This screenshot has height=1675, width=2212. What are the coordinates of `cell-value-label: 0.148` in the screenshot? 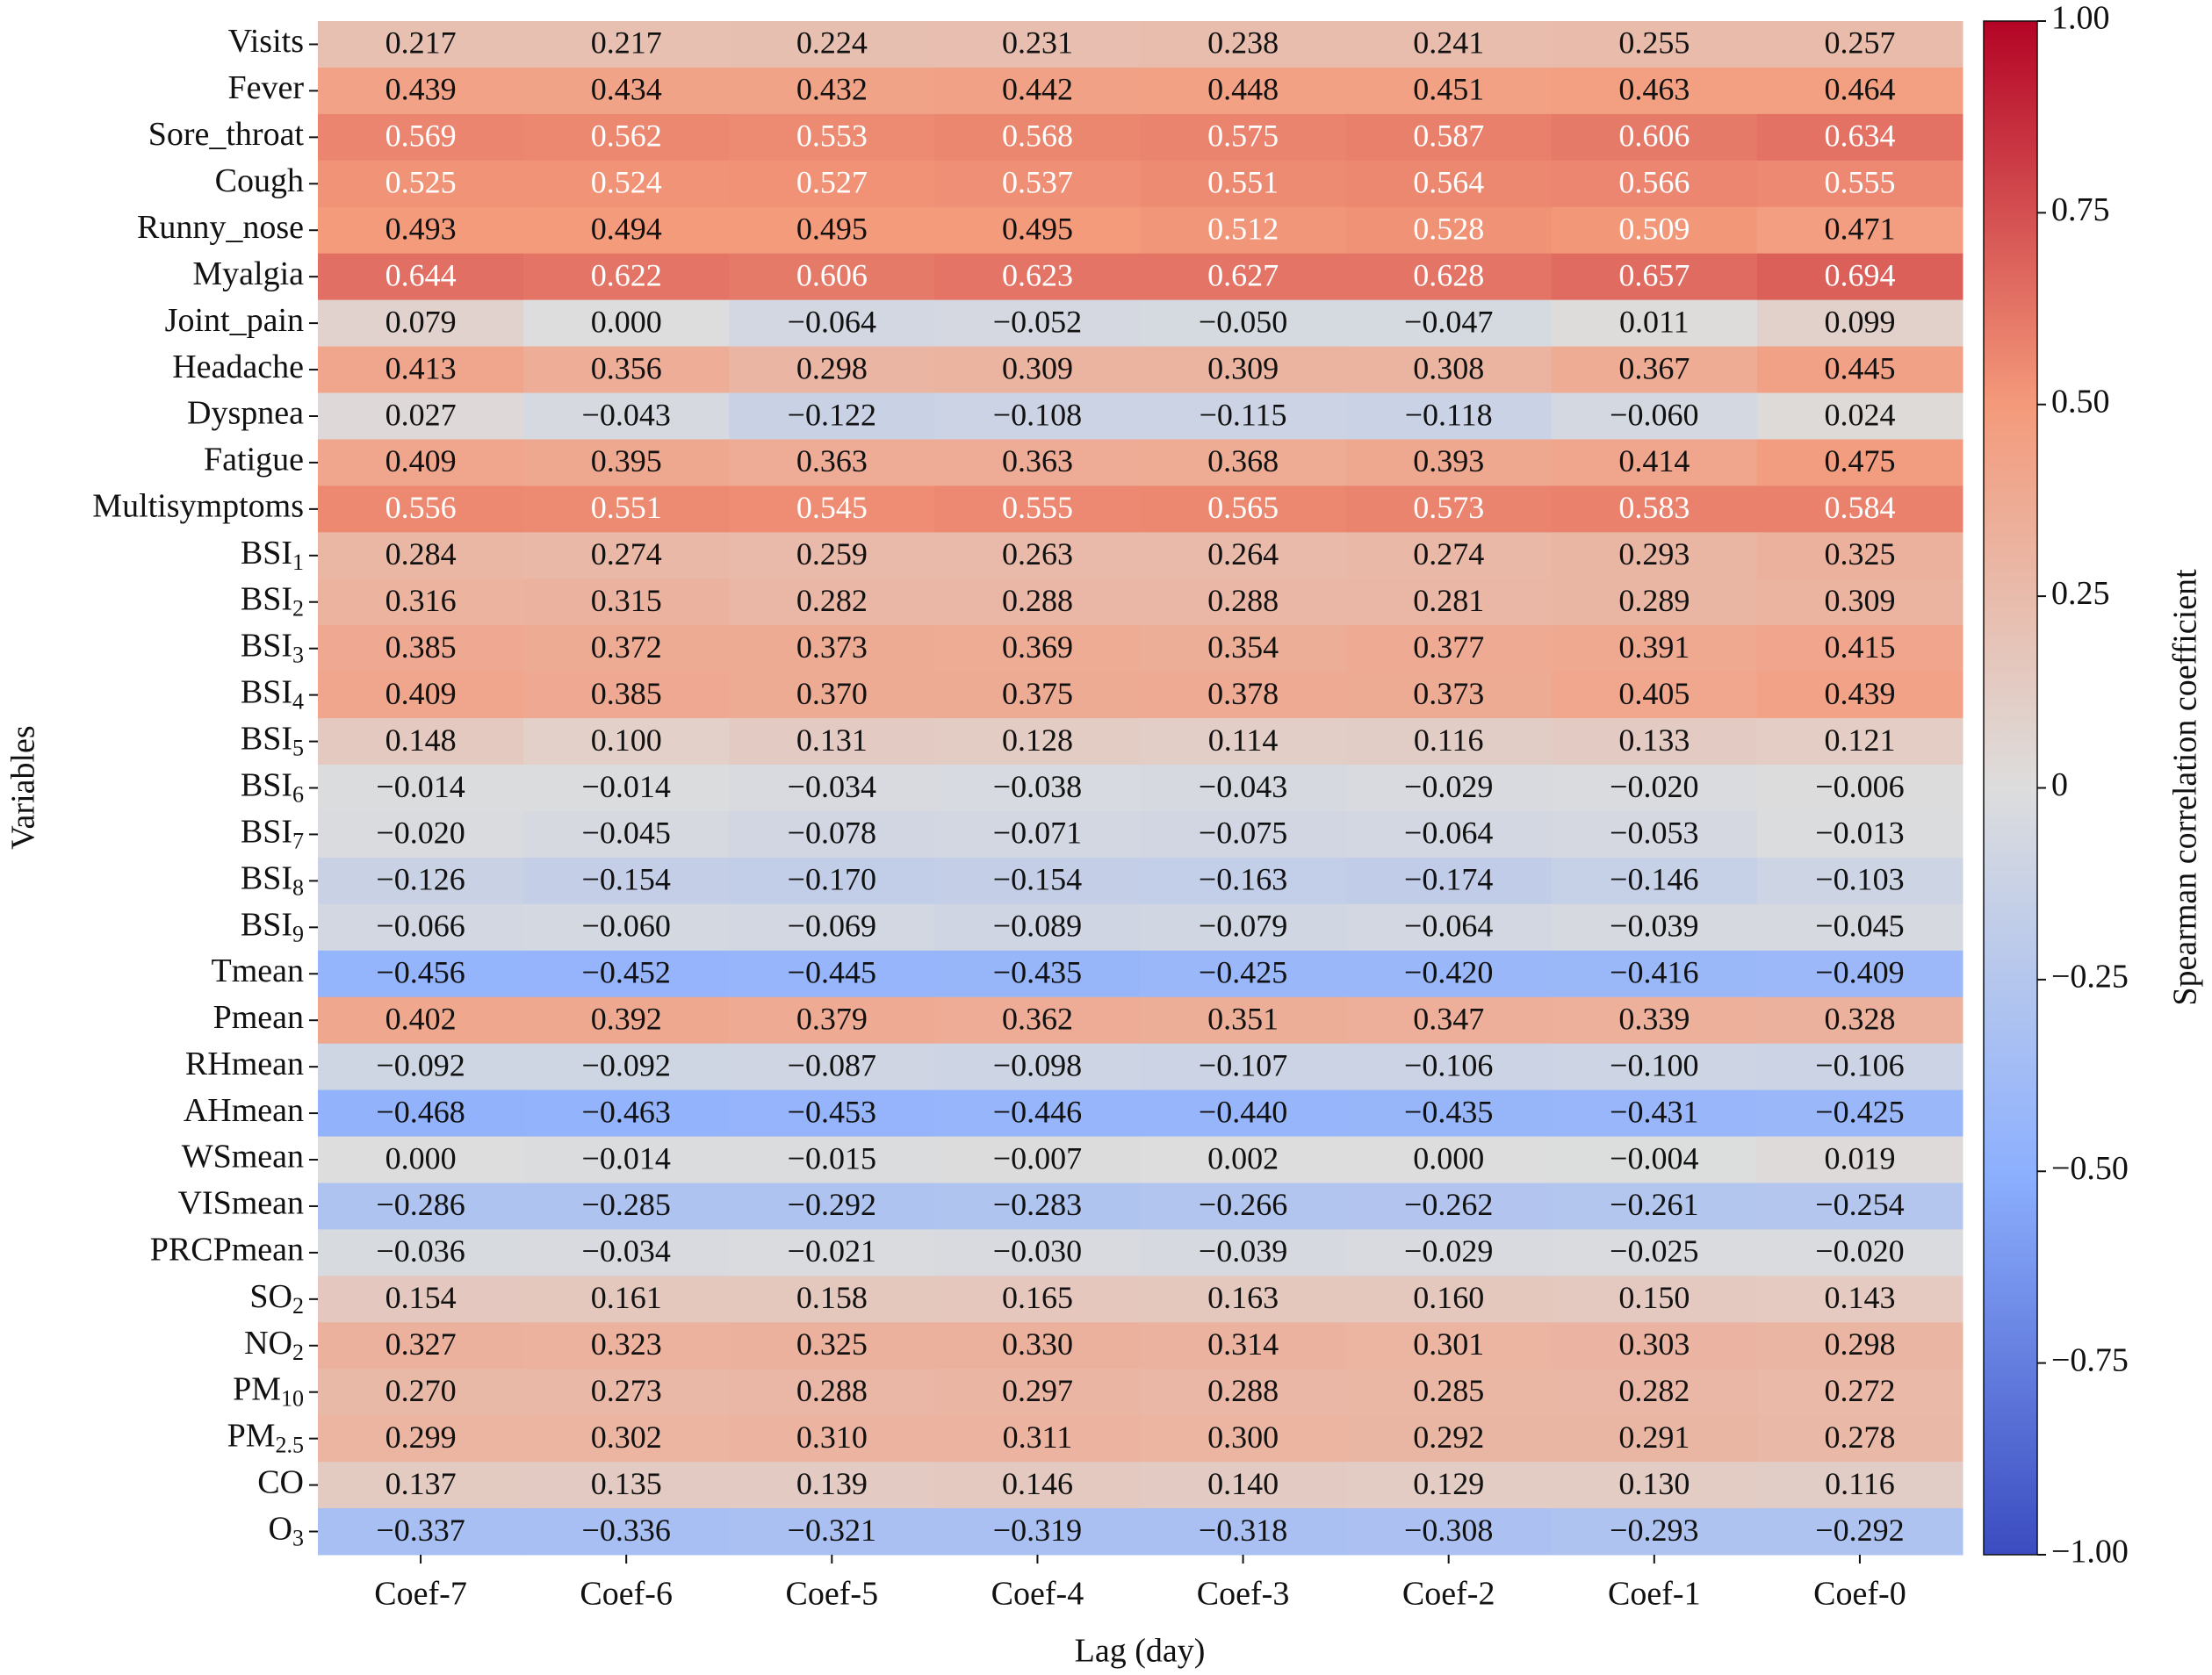 It's located at (421, 740).